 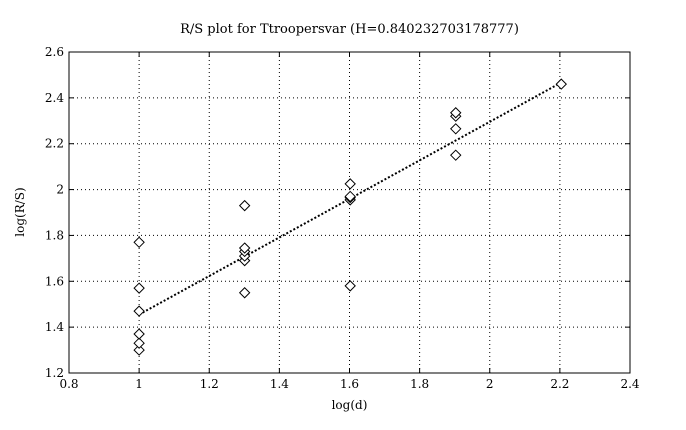 I want to click on y-tick-label: 2.2, so click(x=54, y=144).